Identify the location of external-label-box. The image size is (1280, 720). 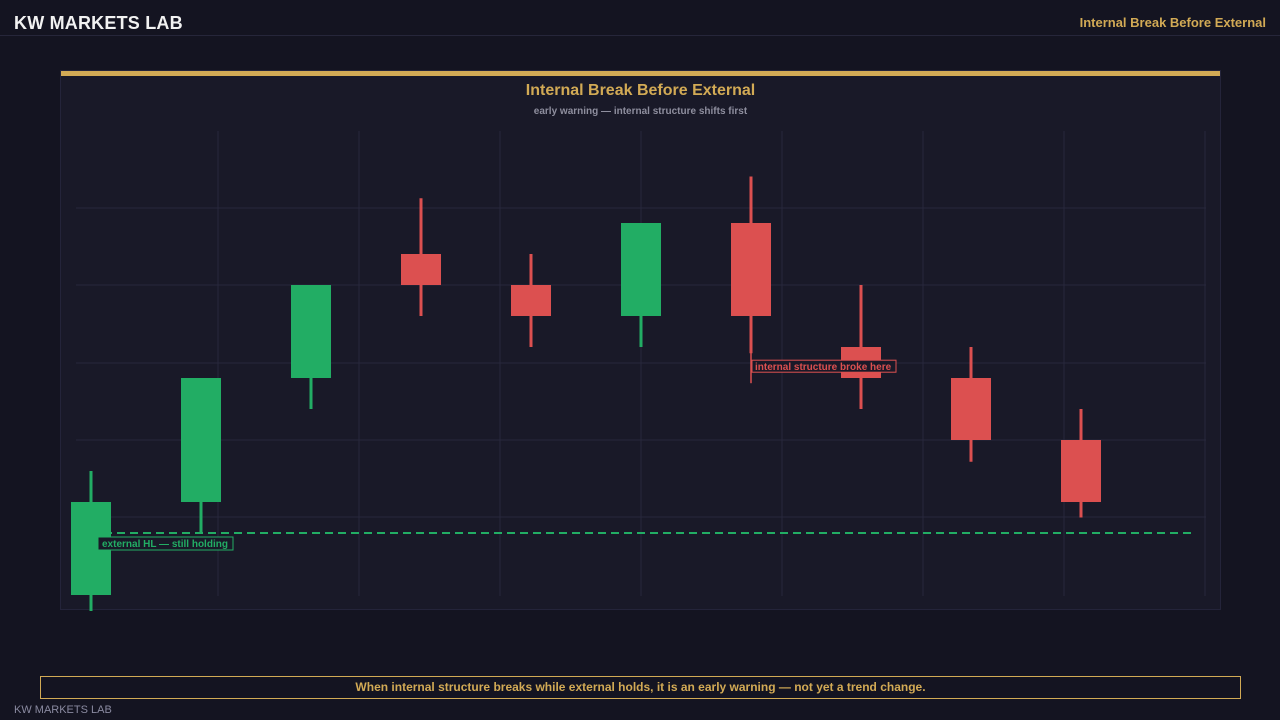
(165, 543).